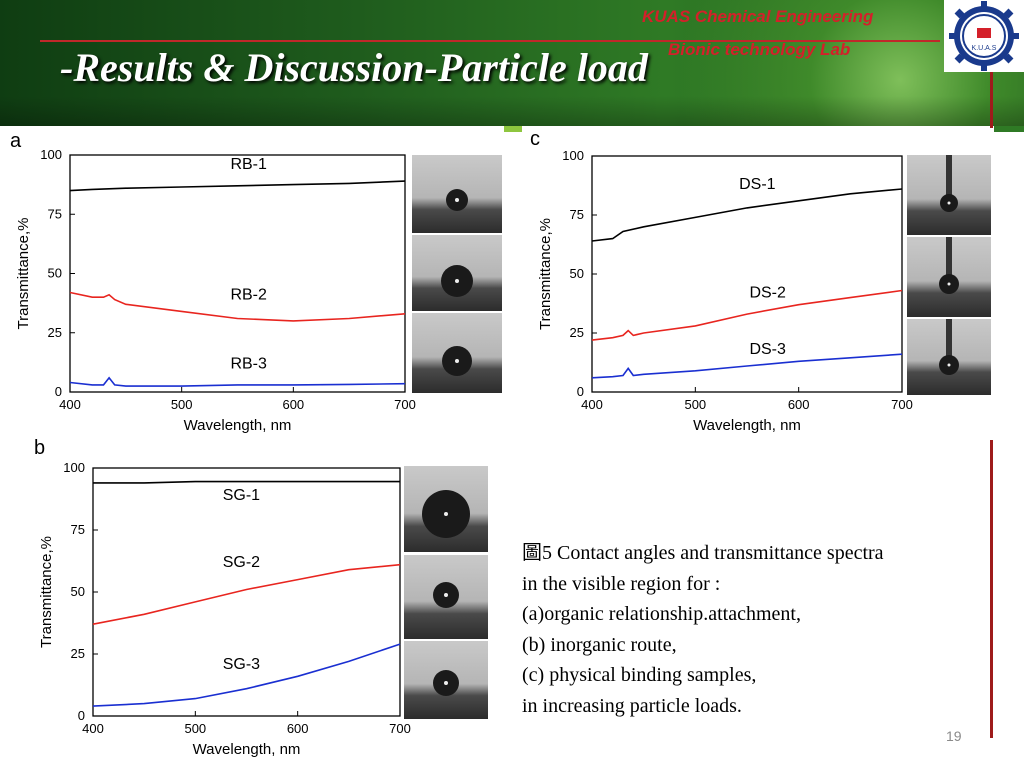  What do you see at coordinates (40, 448) in the screenshot?
I see `panel-label-b: b` at bounding box center [40, 448].